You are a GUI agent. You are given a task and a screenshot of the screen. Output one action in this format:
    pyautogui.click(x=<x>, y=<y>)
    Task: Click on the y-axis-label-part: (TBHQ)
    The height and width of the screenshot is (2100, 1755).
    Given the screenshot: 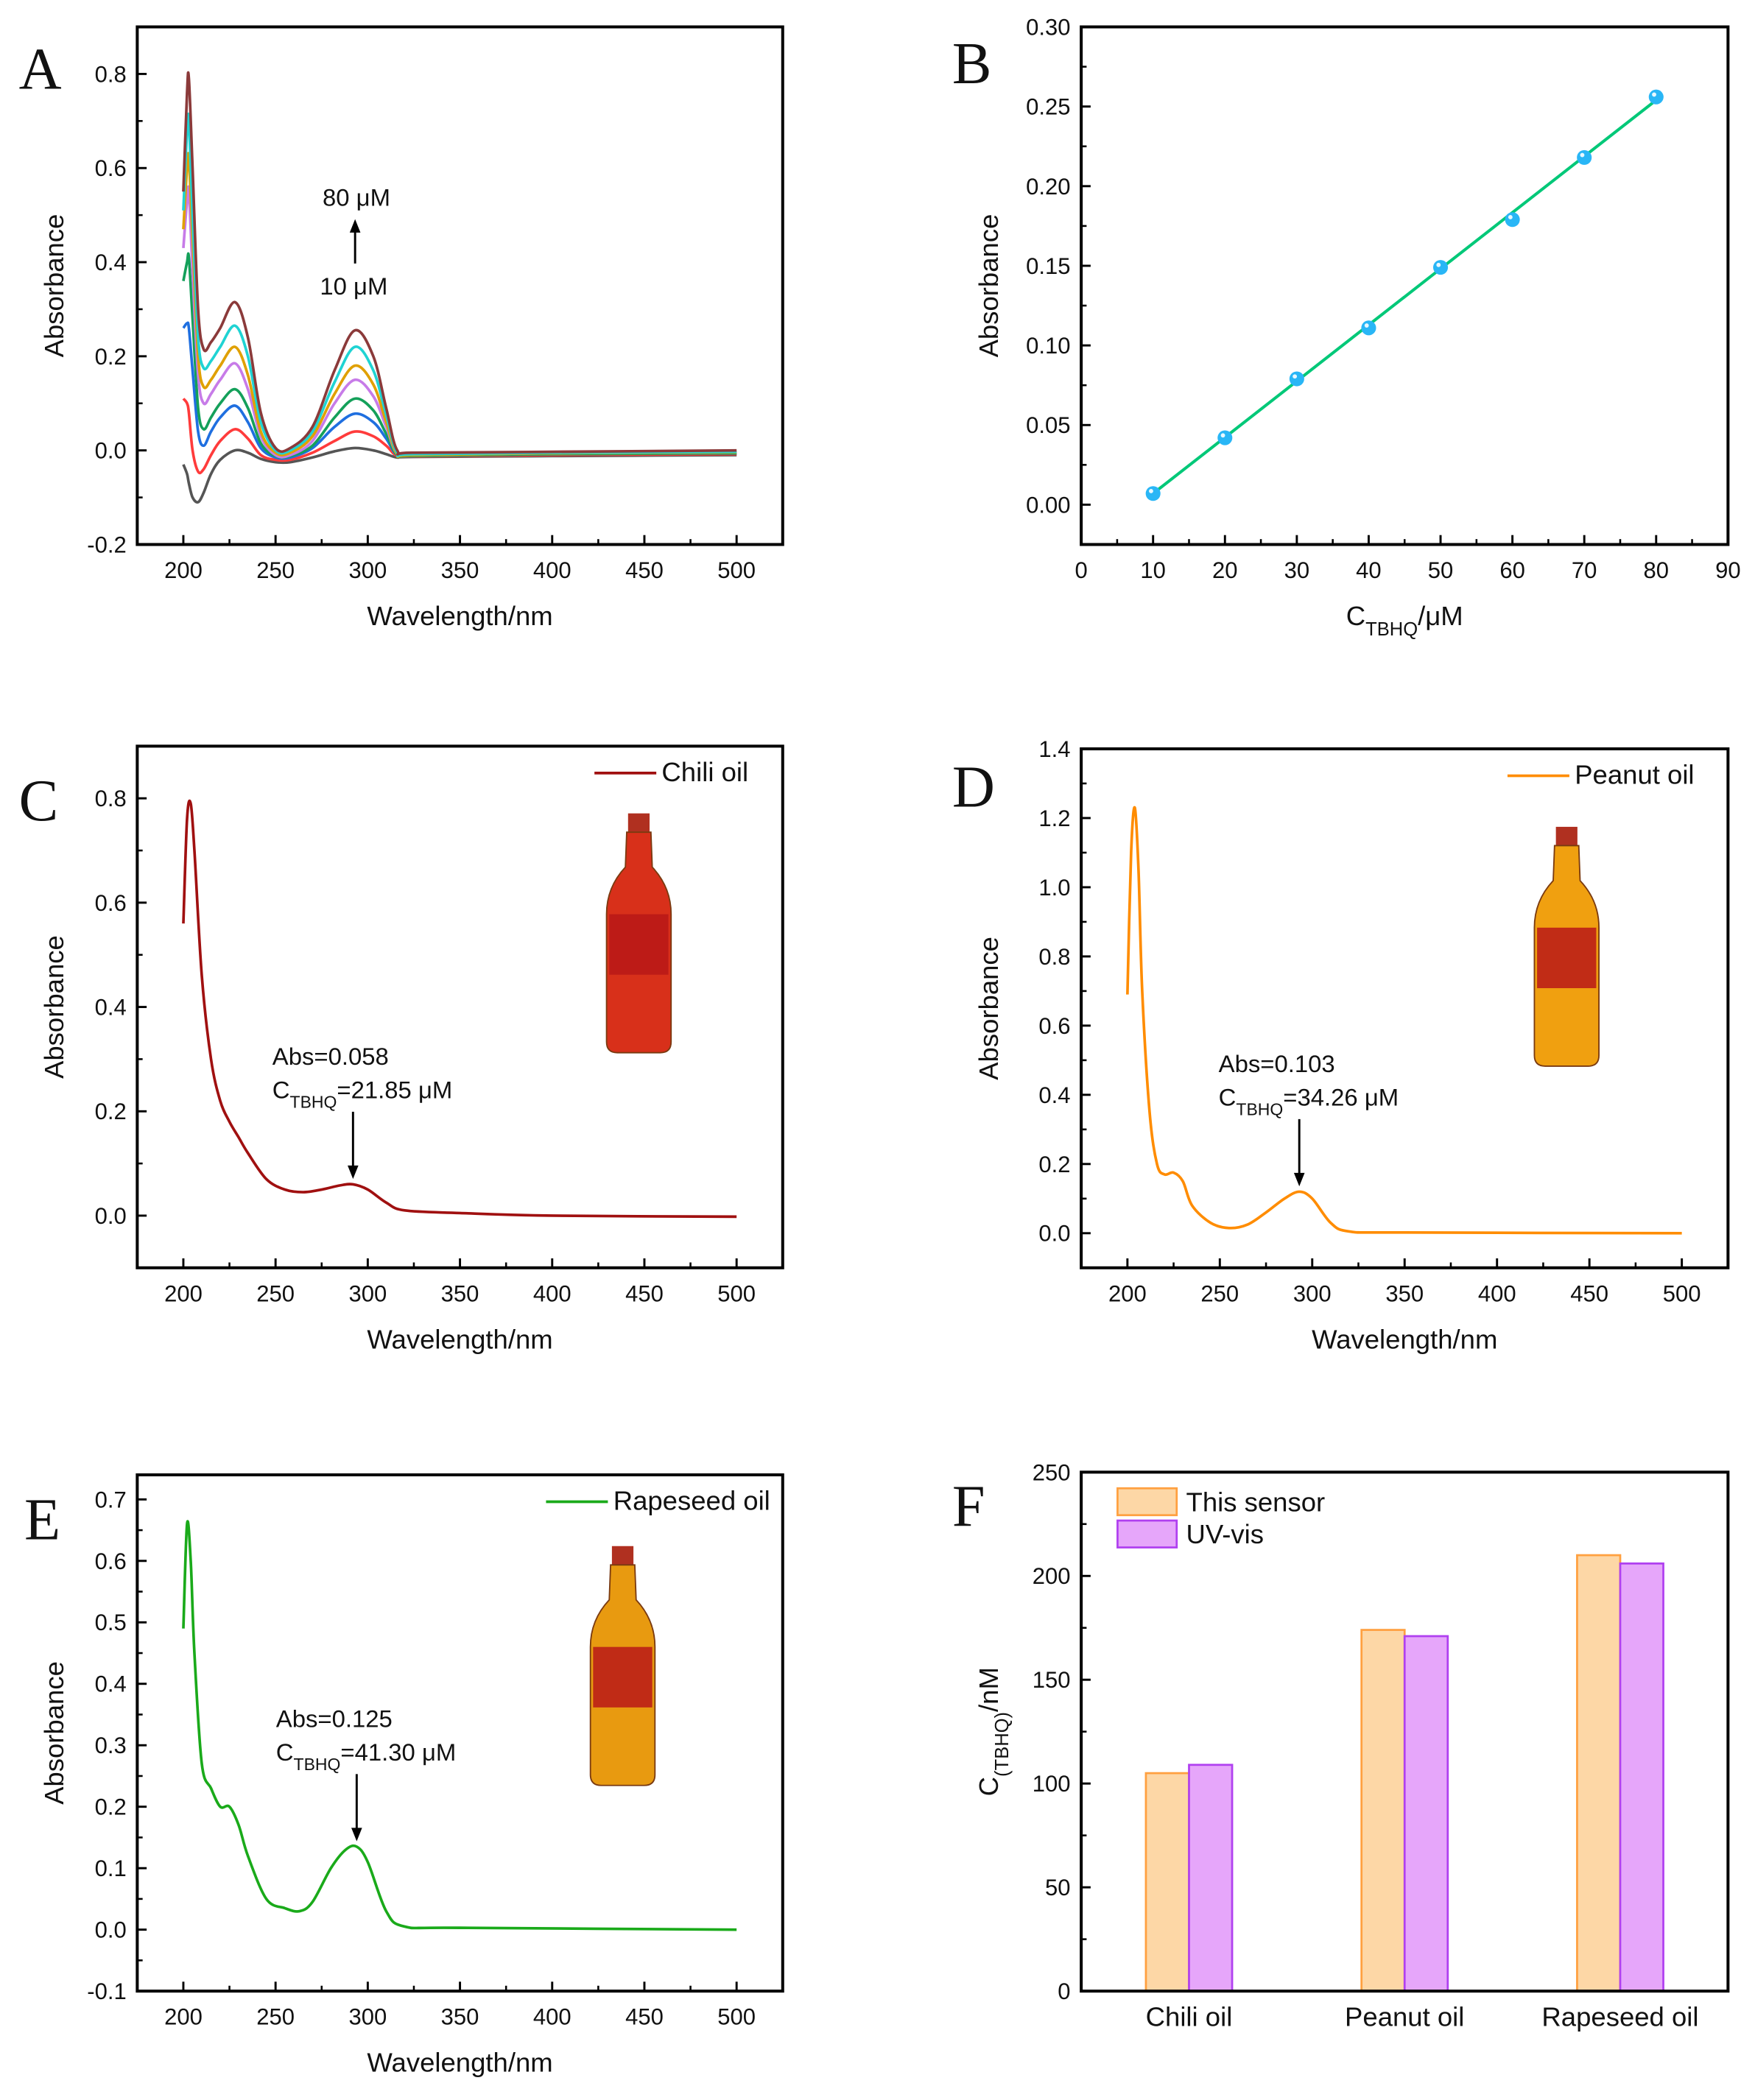 What is the action you would take?
    pyautogui.click(x=1002, y=1744)
    